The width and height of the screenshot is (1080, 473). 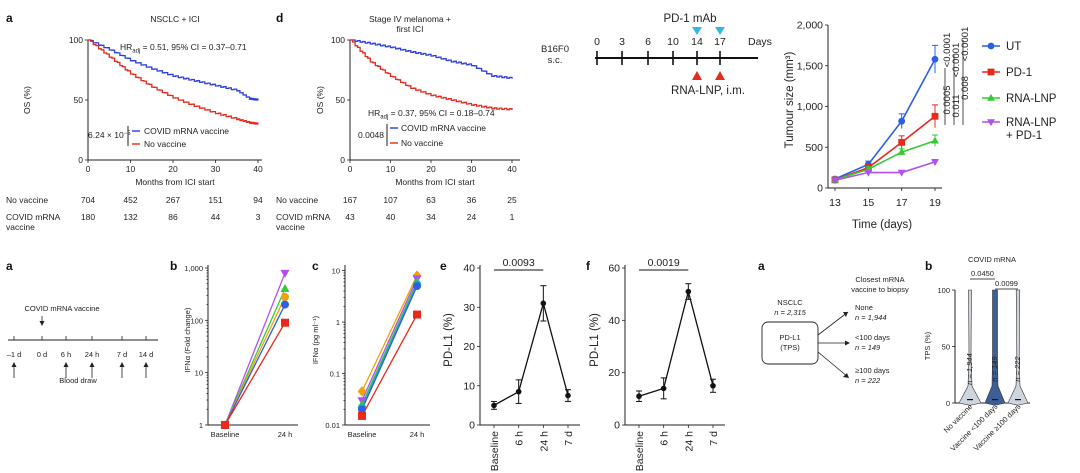 I want to click on risk-row-label: vaccine, so click(x=20, y=227).